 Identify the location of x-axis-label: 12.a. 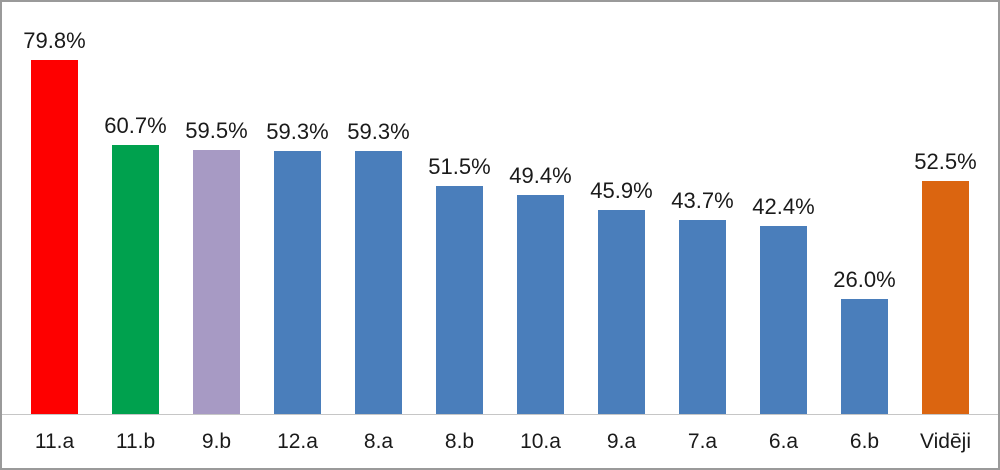
(297, 441).